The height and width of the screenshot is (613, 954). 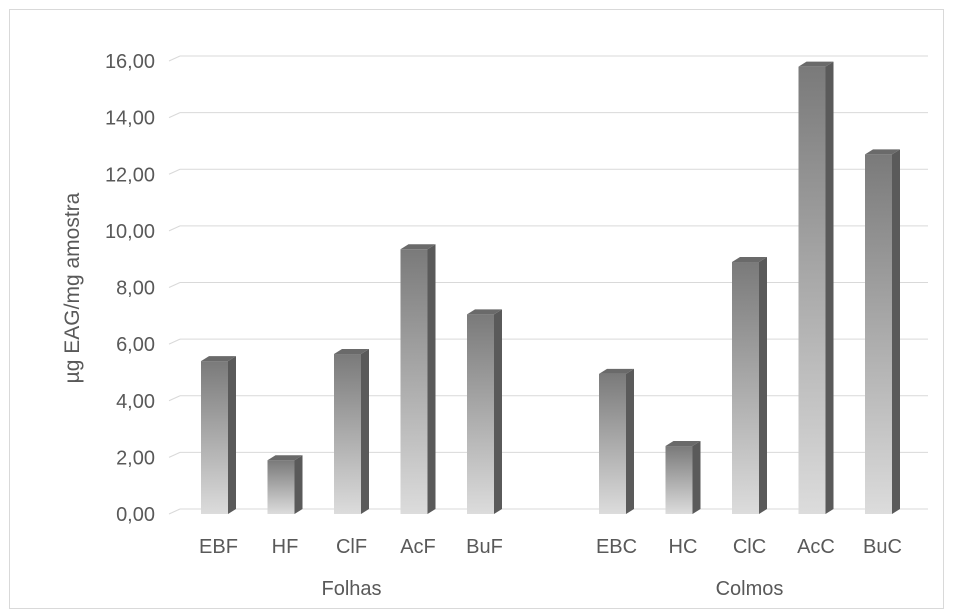 What do you see at coordinates (72, 287) in the screenshot?
I see `y-axis-label: µg EAG/mg amostra` at bounding box center [72, 287].